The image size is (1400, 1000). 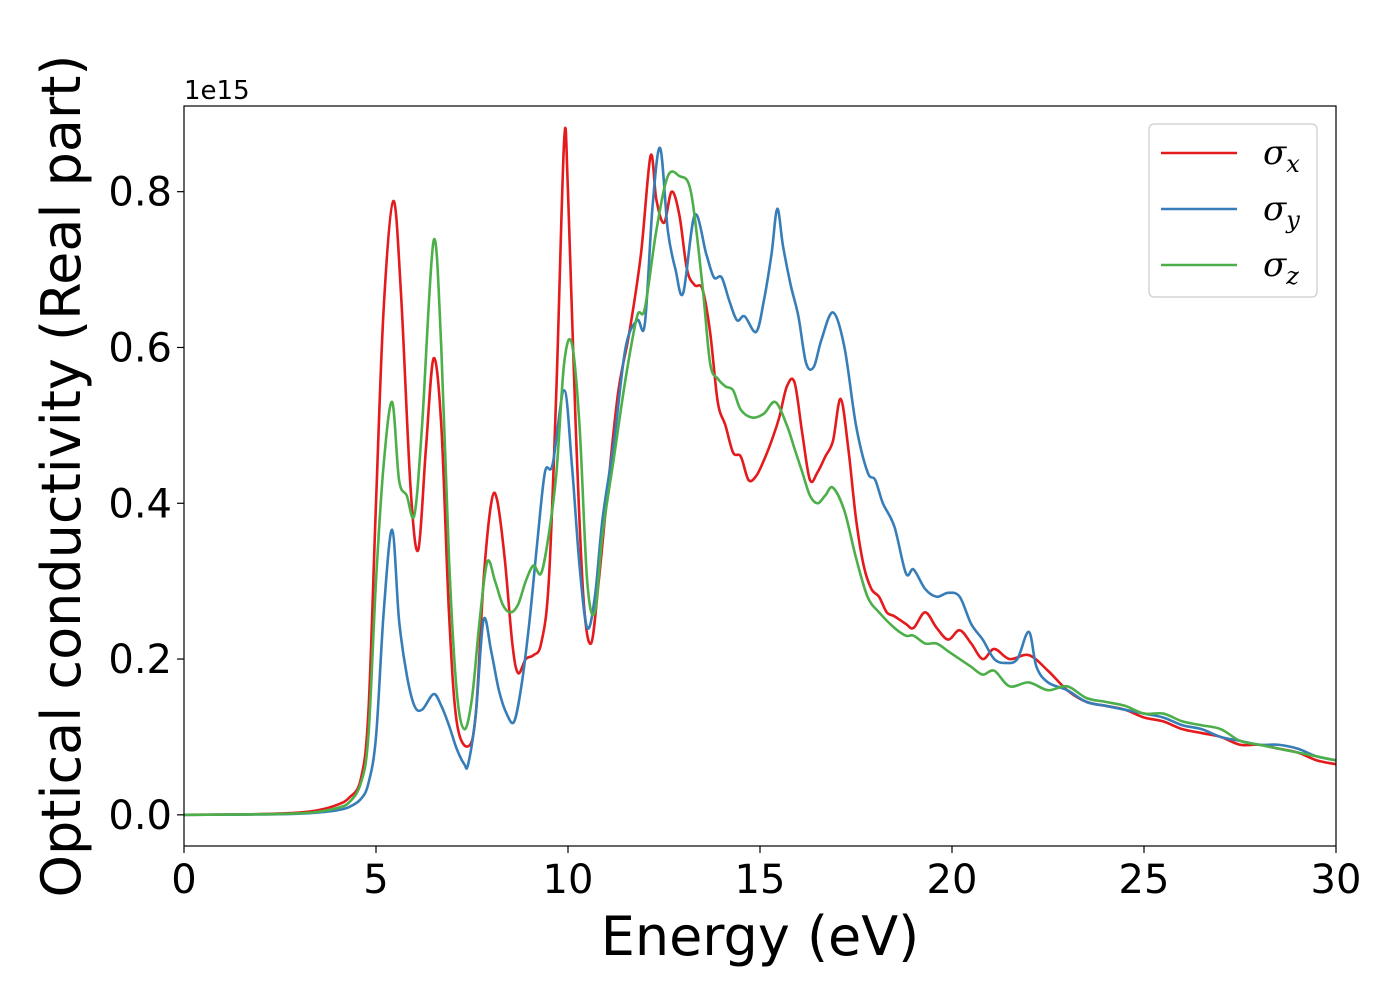 What do you see at coordinates (140, 504) in the screenshot?
I see `y-tick-label: 0.4` at bounding box center [140, 504].